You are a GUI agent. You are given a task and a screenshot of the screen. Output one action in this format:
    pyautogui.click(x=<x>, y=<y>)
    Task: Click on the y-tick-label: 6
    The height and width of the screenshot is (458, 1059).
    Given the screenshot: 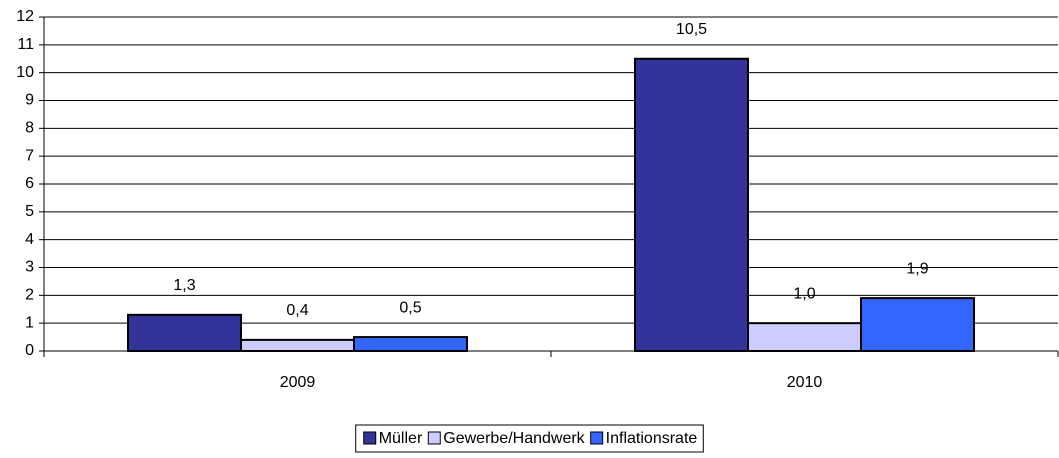 What is the action you would take?
    pyautogui.click(x=29, y=183)
    